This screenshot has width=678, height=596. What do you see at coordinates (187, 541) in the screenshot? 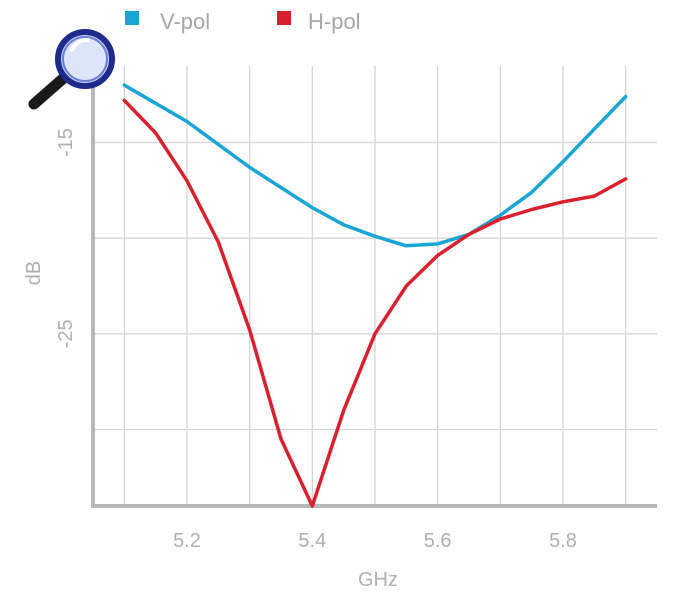
I see `x-tick-label: 5.2` at bounding box center [187, 541].